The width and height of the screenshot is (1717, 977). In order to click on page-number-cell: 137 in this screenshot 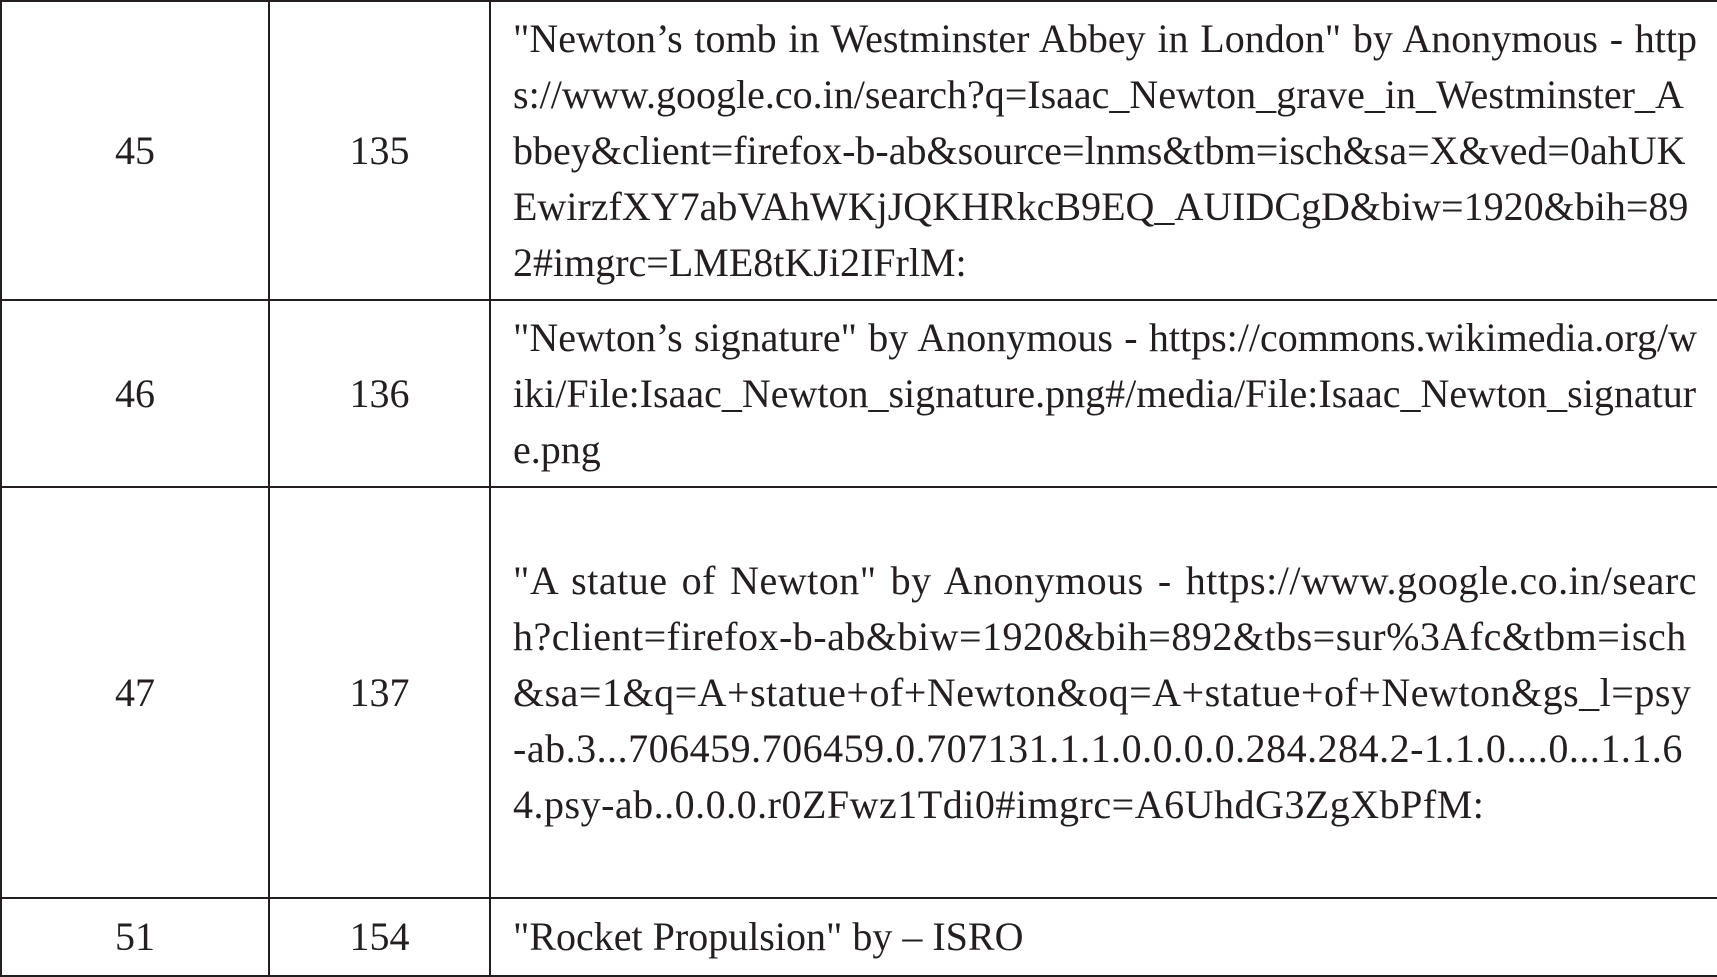, I will do `click(379, 692)`.